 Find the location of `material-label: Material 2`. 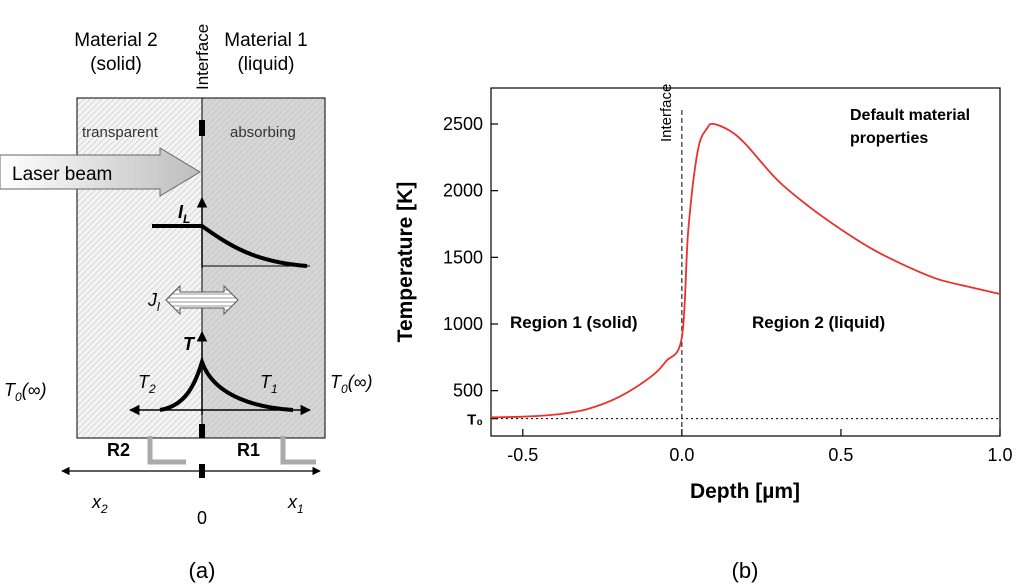

material-label: Material 2 is located at coordinates (115, 40).